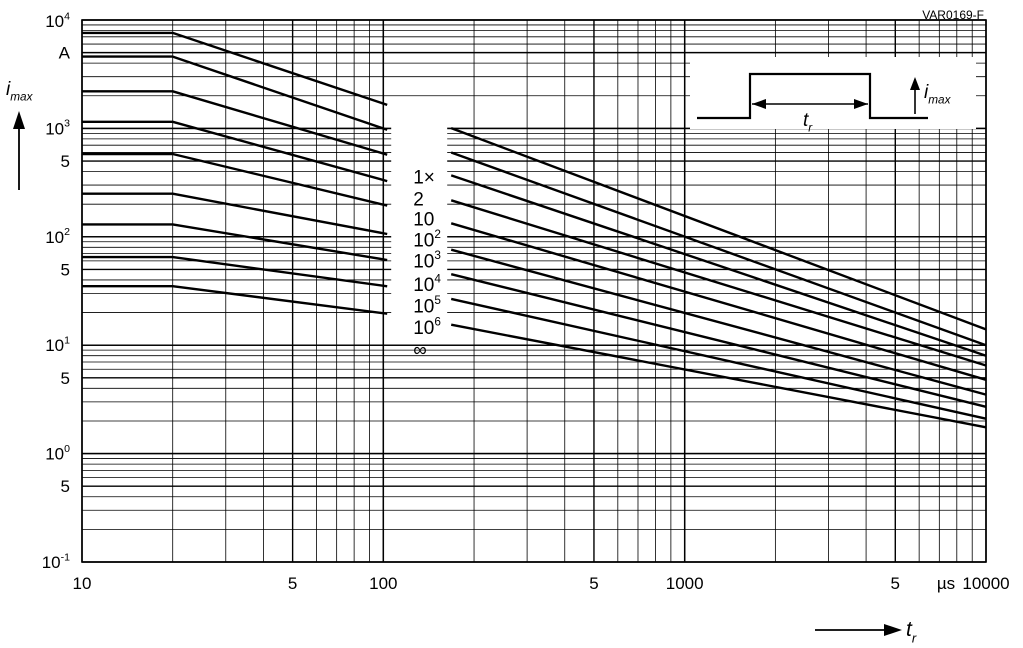  What do you see at coordinates (953, 15) in the screenshot?
I see `document-code: VAR0169-F` at bounding box center [953, 15].